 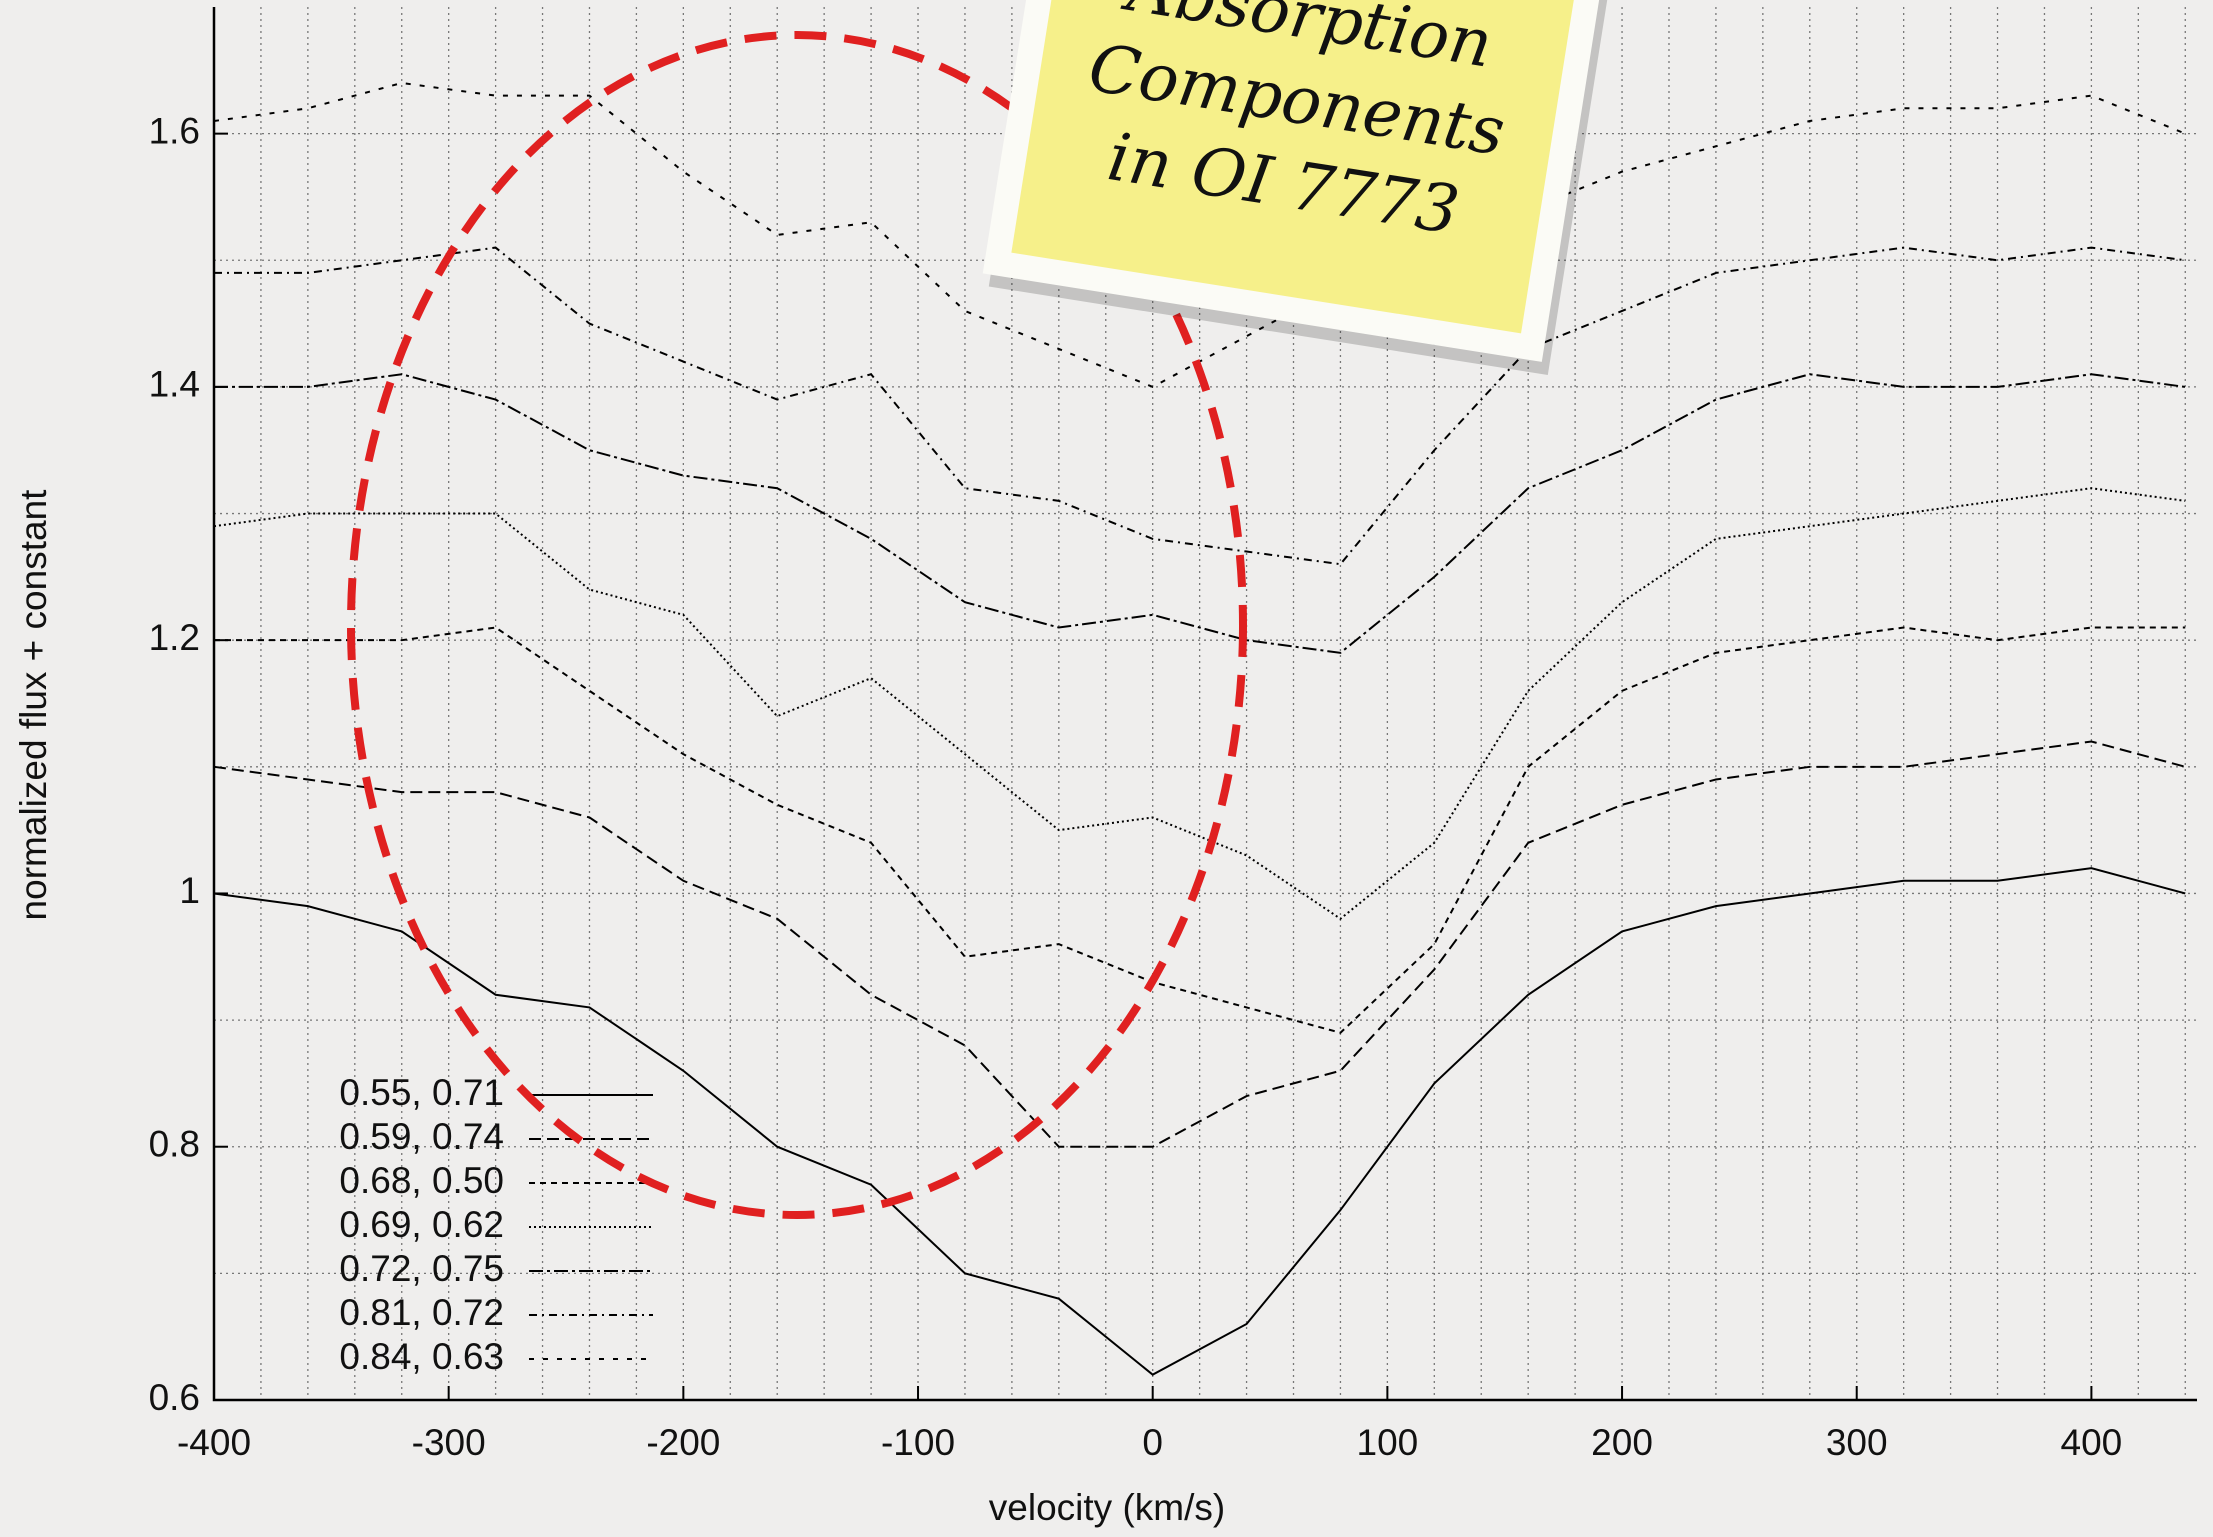 I want to click on legend-label: 0.59, 0.74, so click(x=421, y=1136).